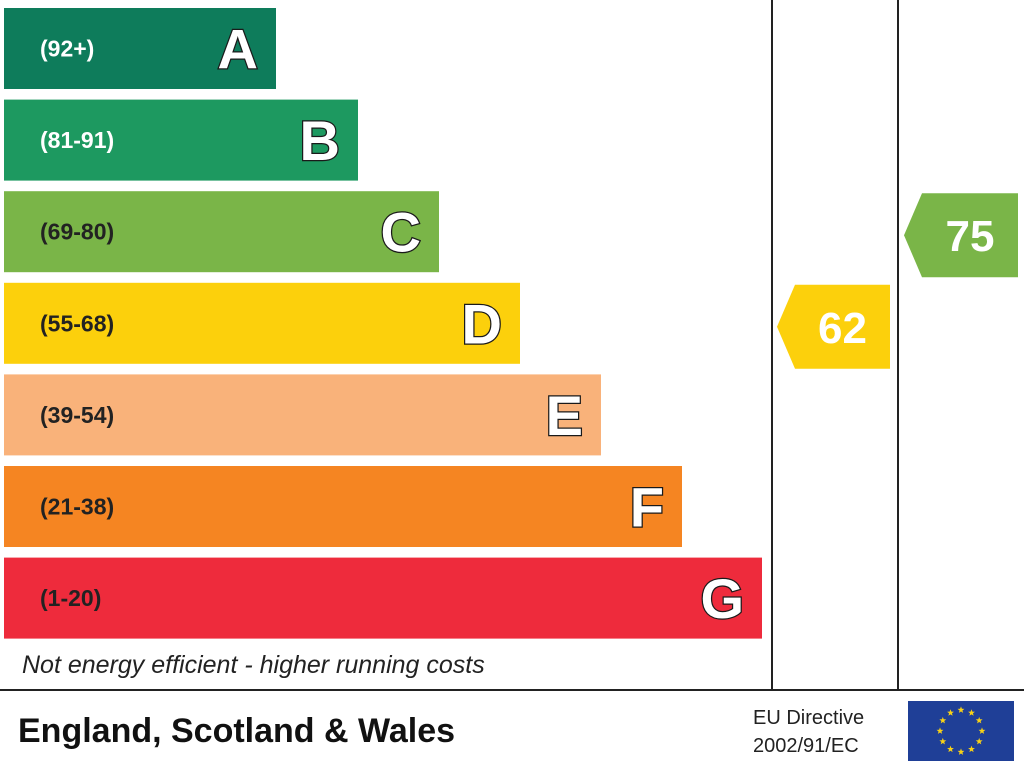 This screenshot has height=768, width=1024. Describe the element at coordinates (70, 598) in the screenshot. I see `band-g-range-label: (1-20)` at that location.